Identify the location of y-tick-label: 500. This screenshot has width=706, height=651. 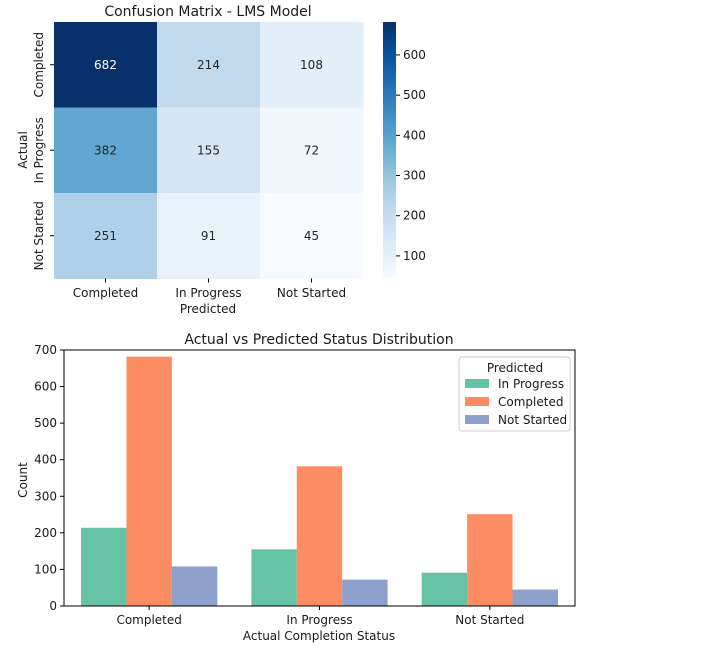
(45, 423).